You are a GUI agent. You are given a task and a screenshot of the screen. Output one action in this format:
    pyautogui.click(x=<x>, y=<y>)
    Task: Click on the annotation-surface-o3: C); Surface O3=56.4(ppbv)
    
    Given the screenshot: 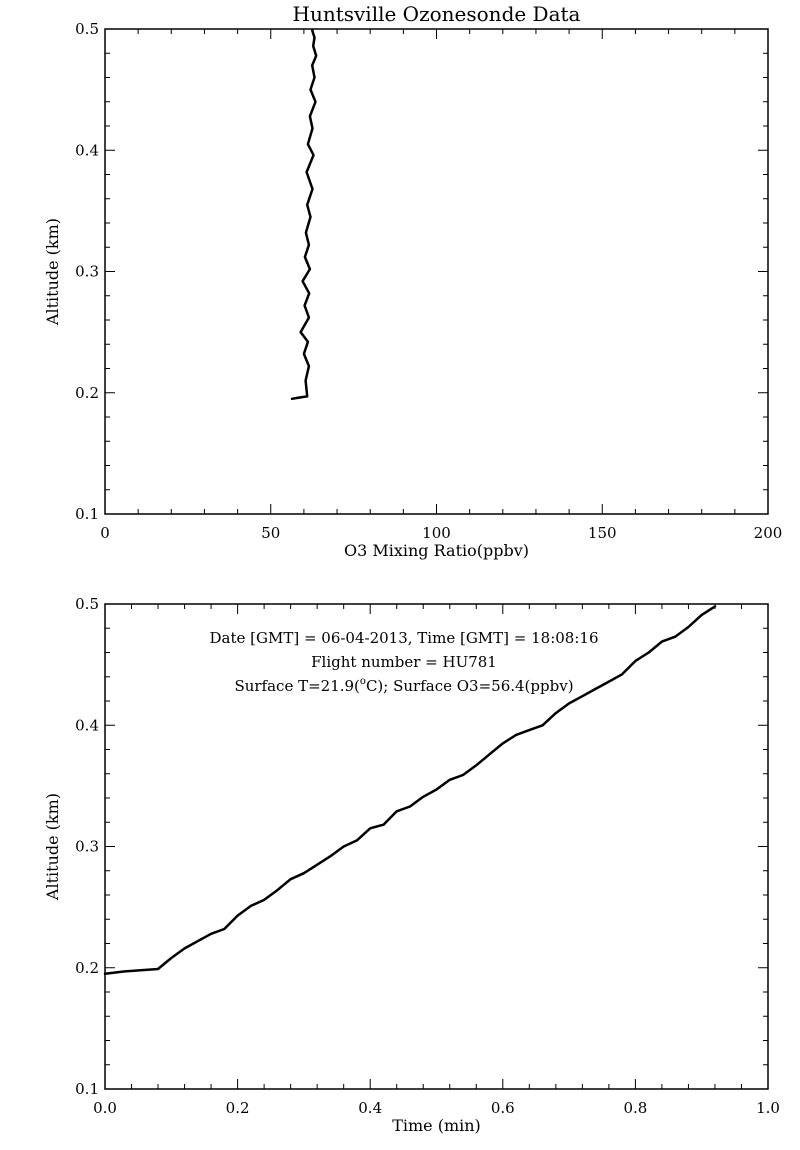 What is the action you would take?
    pyautogui.click(x=470, y=686)
    